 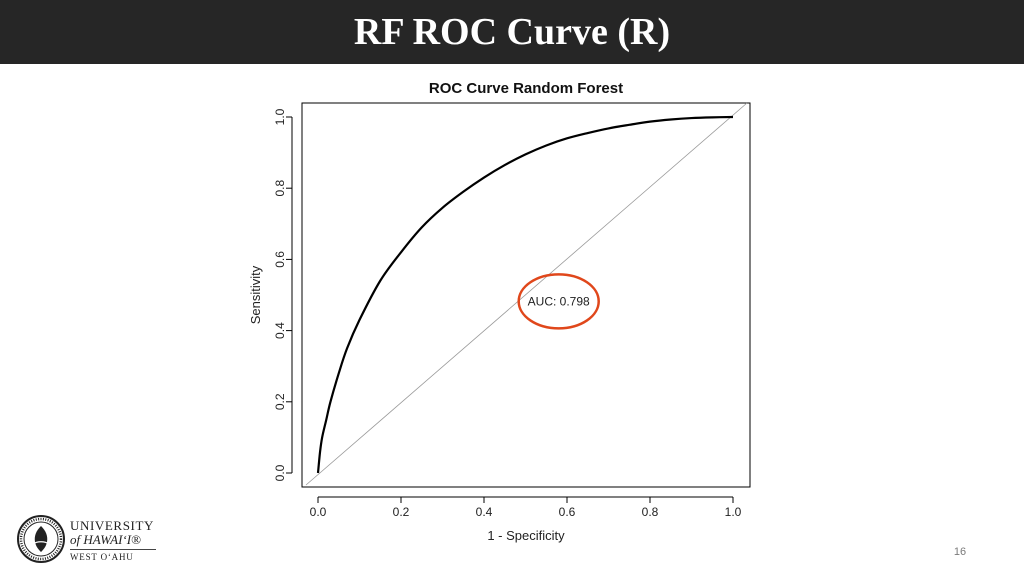 What do you see at coordinates (567, 512) in the screenshot?
I see `x-tick-label: 0.6` at bounding box center [567, 512].